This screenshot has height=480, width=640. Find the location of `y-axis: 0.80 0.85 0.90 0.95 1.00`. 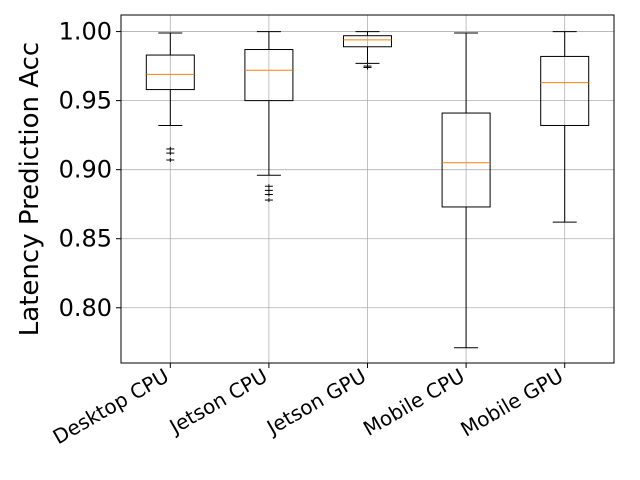

y-axis: 0.80 0.85 0.90 0.95 1.00 is located at coordinates (90, 170).